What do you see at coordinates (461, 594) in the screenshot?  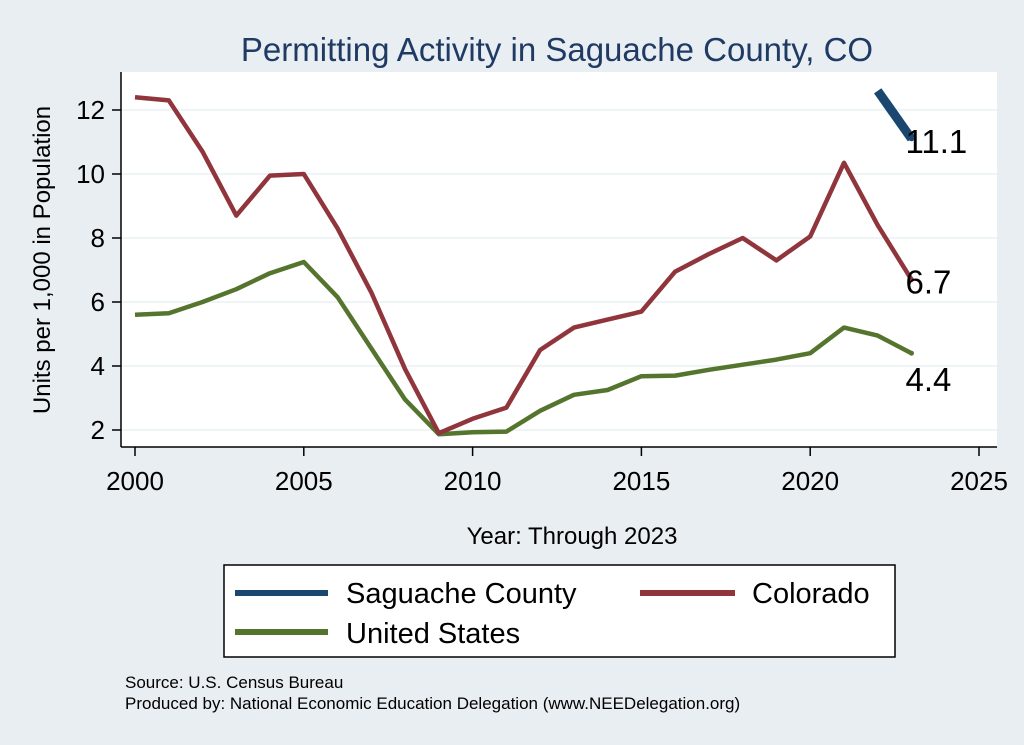 I see `legend-label-saguache: Saguache County` at bounding box center [461, 594].